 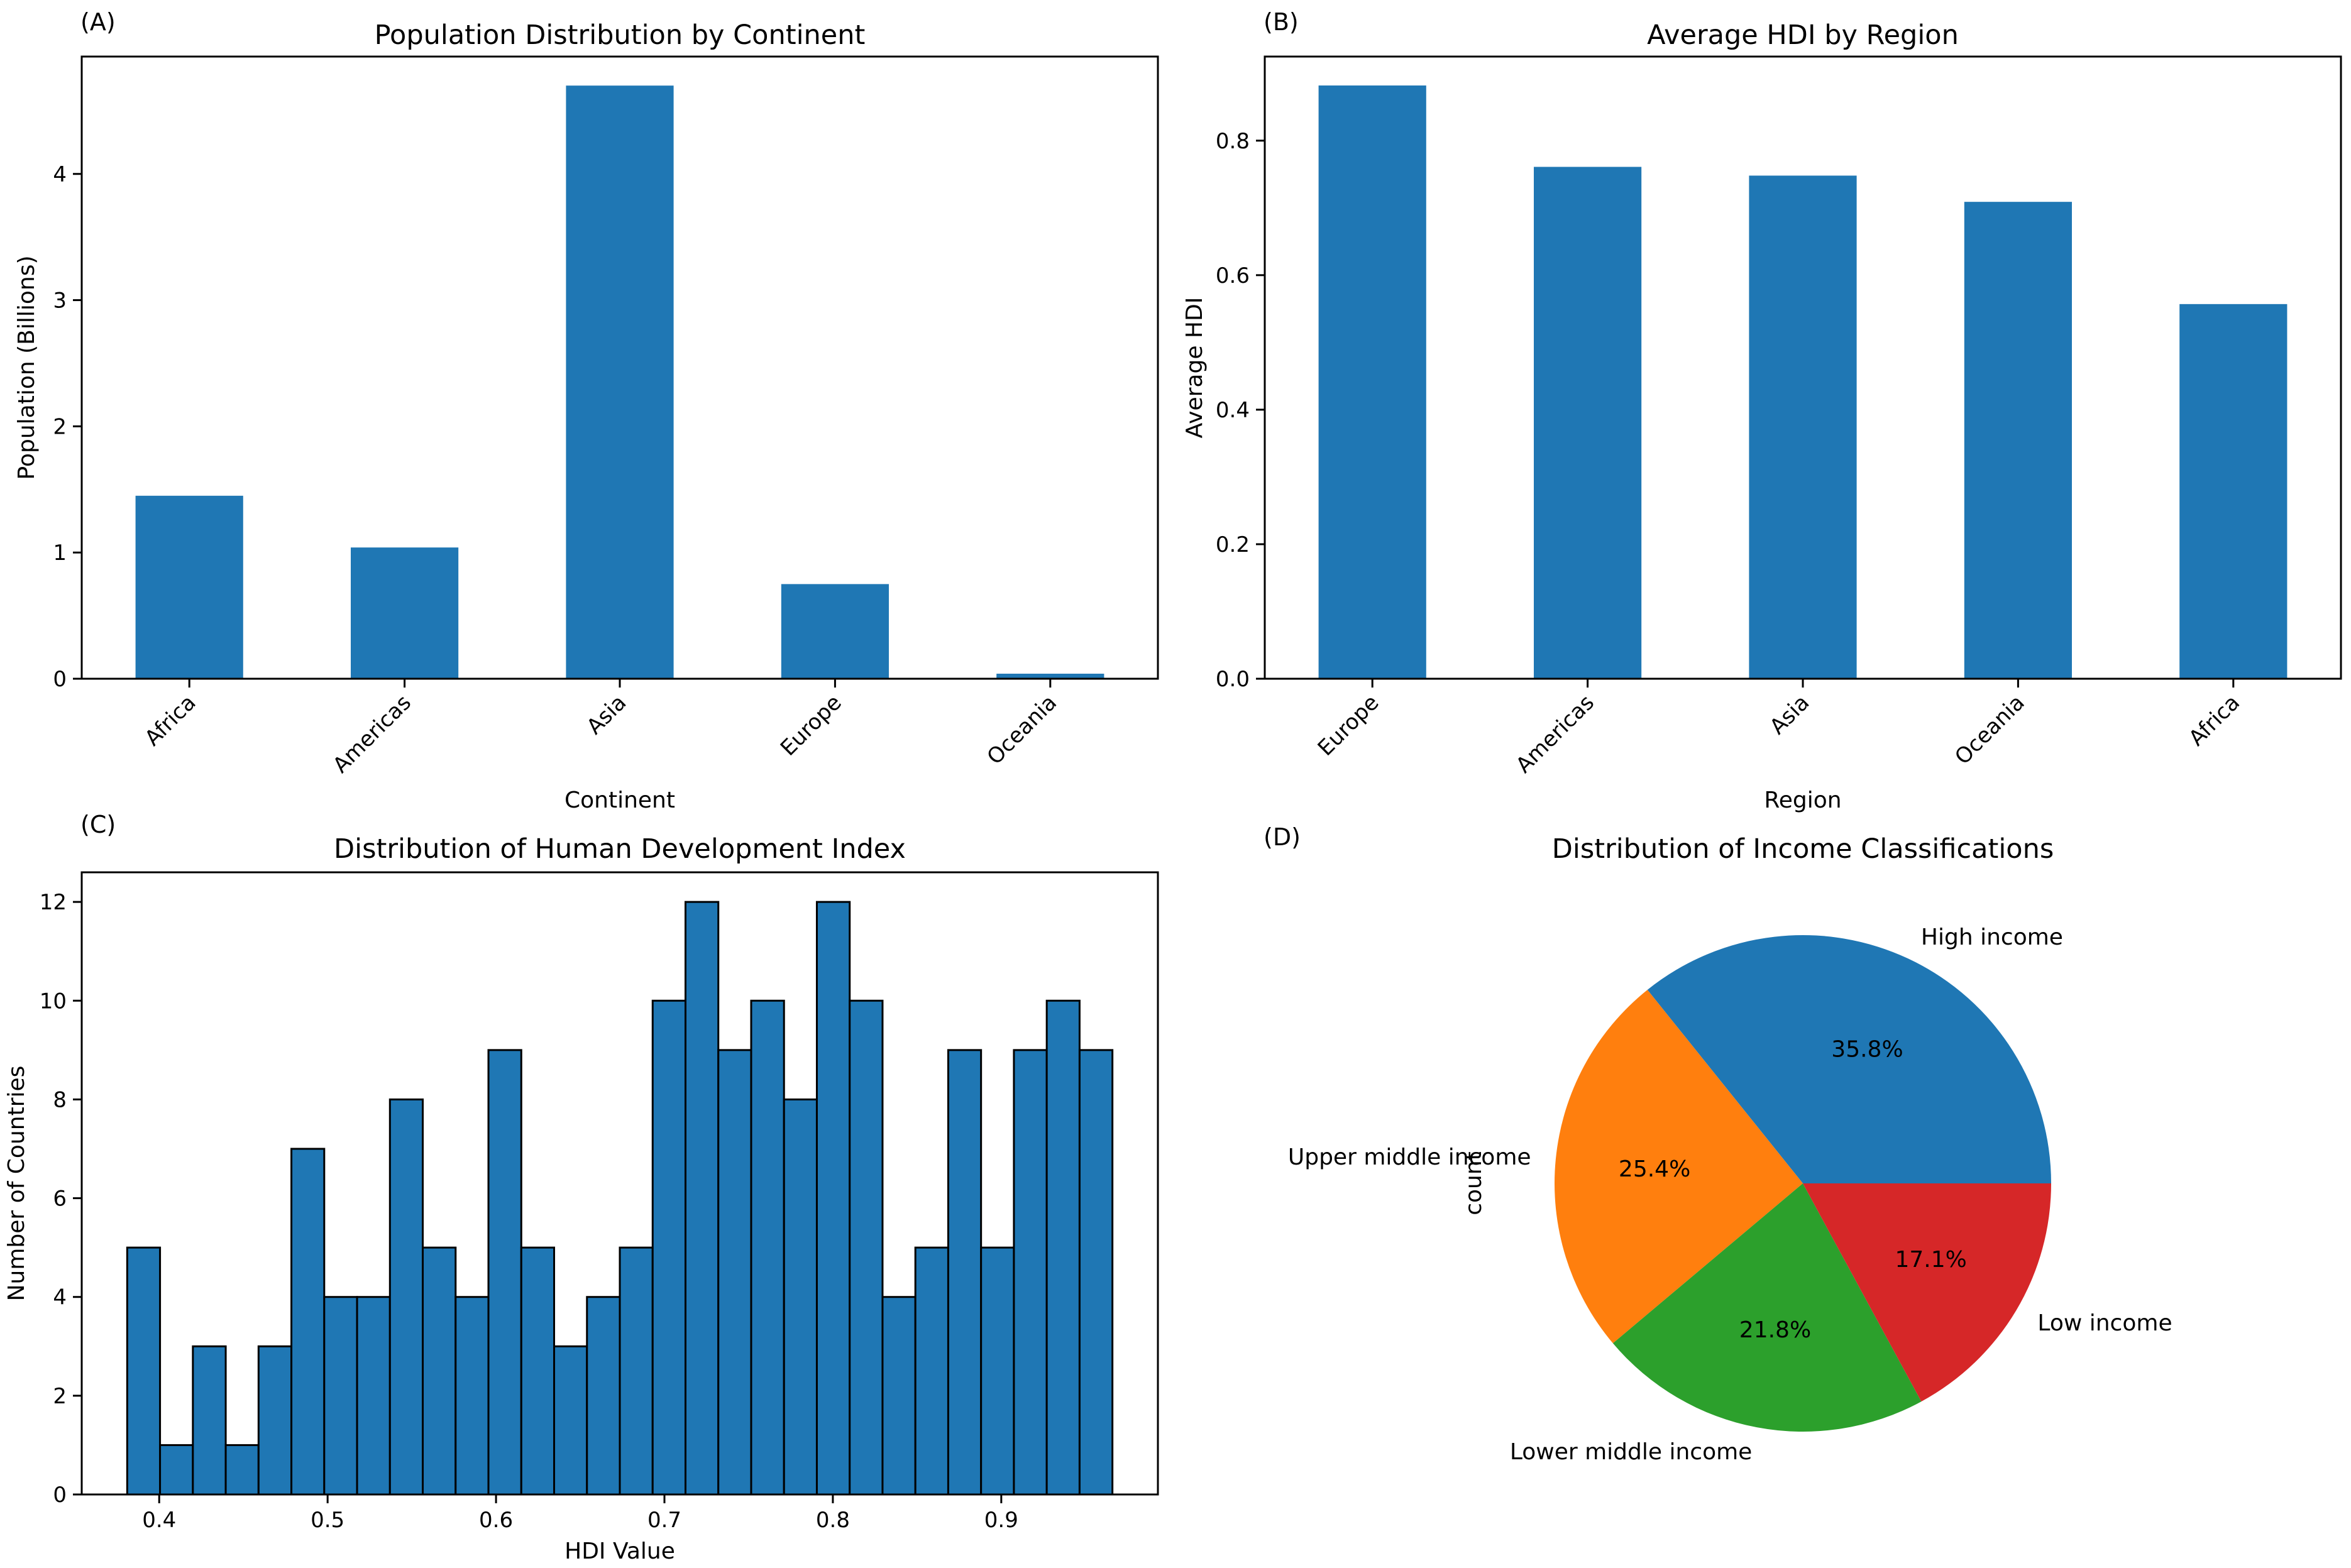 What do you see at coordinates (1790, 715) in the screenshot?
I see `panel-b-xtick-label: Asia` at bounding box center [1790, 715].